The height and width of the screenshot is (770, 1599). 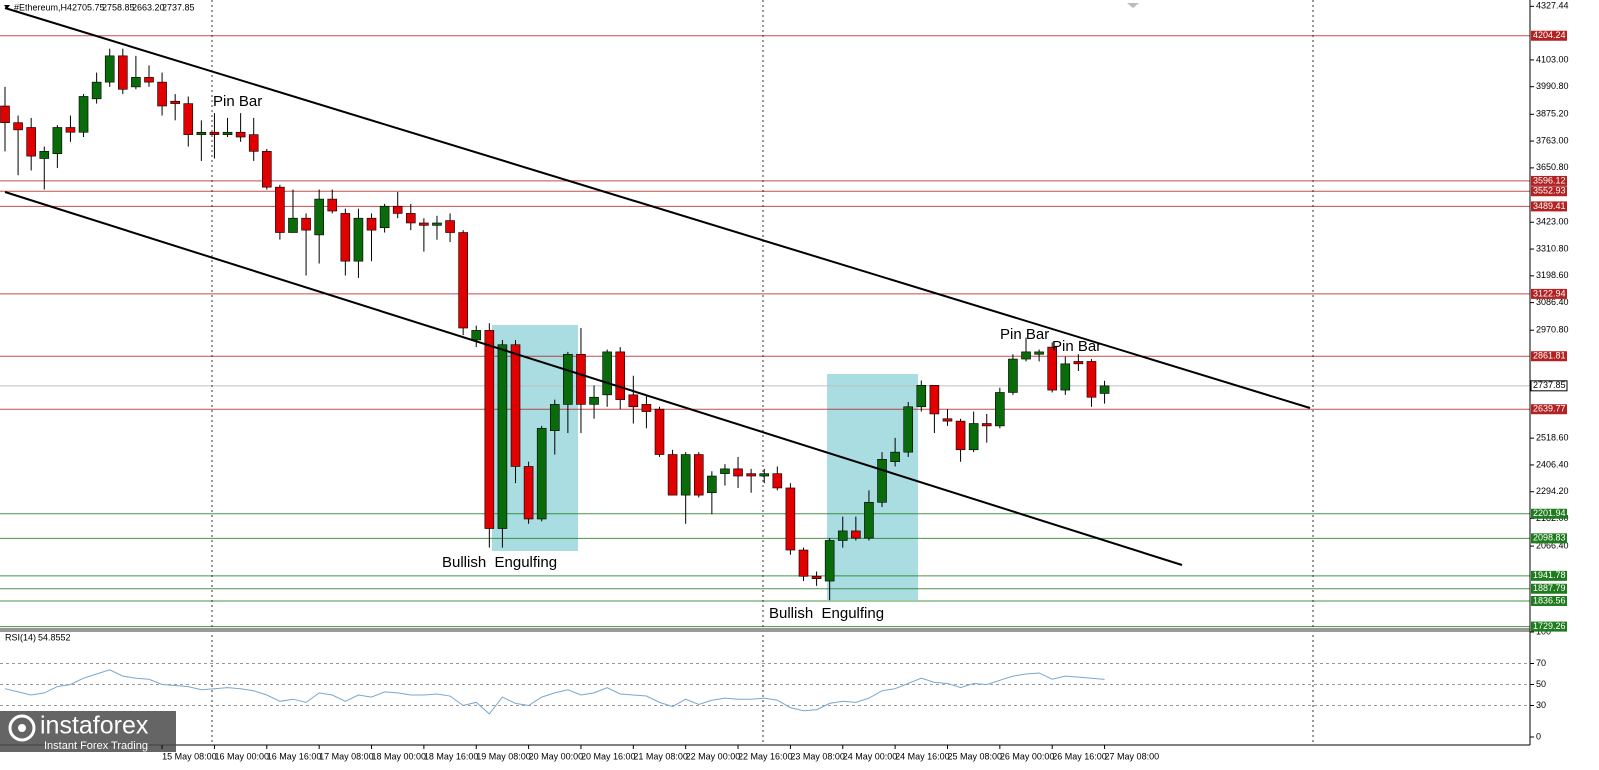 What do you see at coordinates (1552, 330) in the screenshot?
I see `y-tick-label: 2970.80` at bounding box center [1552, 330].